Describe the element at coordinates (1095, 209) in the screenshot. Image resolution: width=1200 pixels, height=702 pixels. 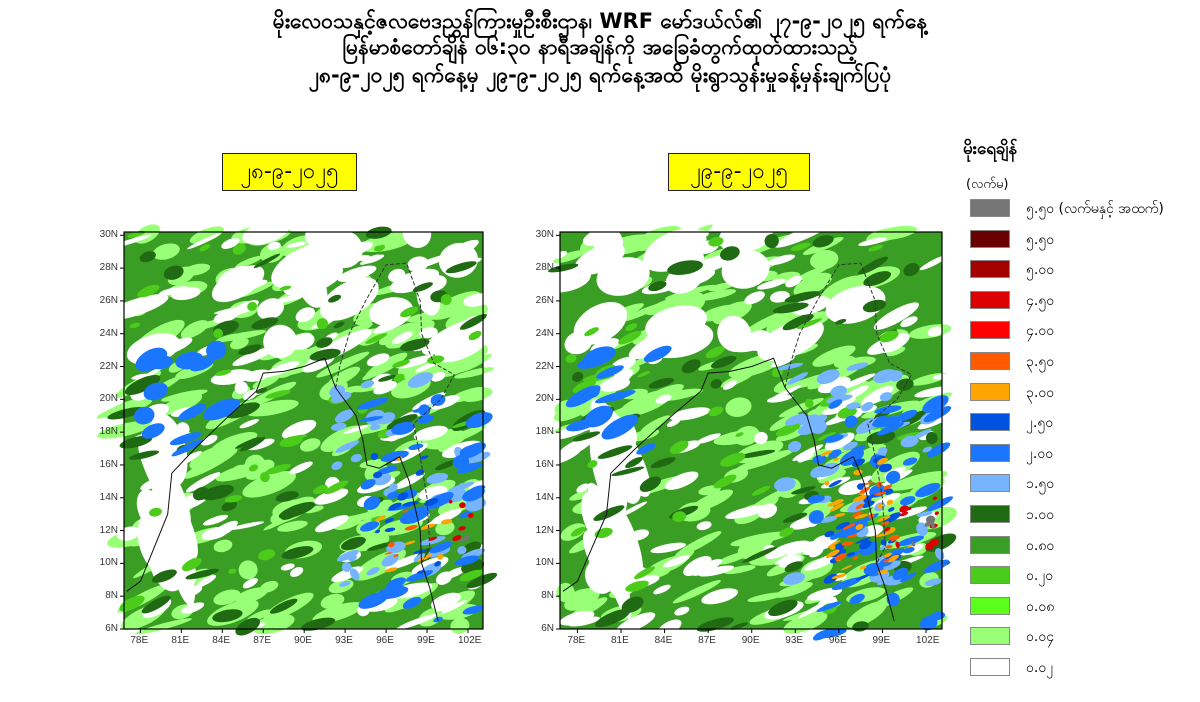
I see `legend-label: ၅.၅၀ (လက်မနှင့် အထက်)` at that location.